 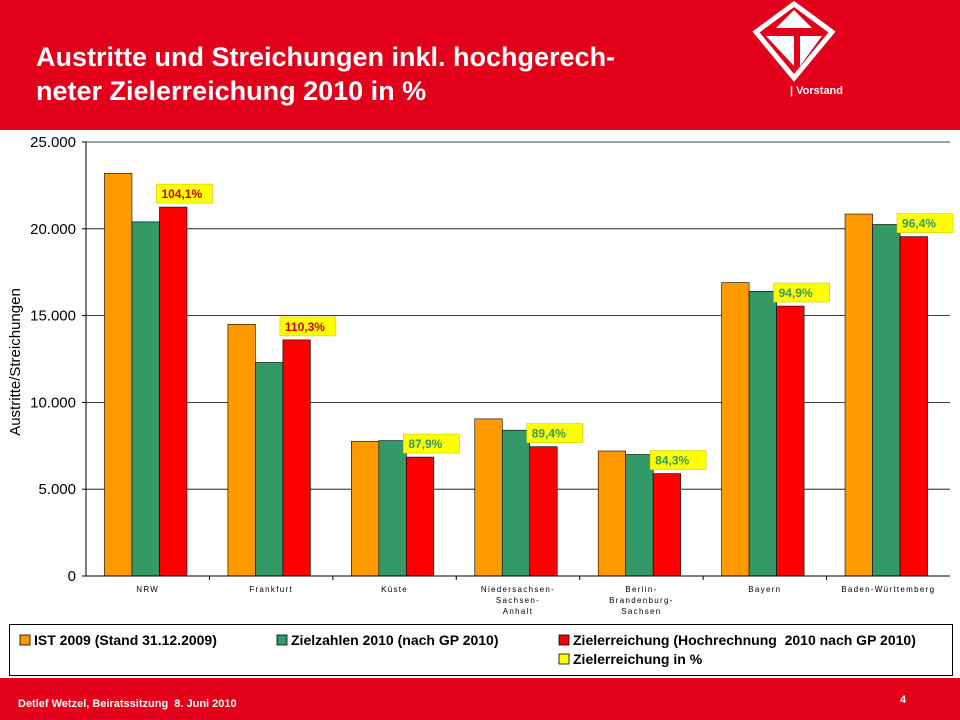 I want to click on legend-swatch-zielerreichung, so click(x=564, y=640).